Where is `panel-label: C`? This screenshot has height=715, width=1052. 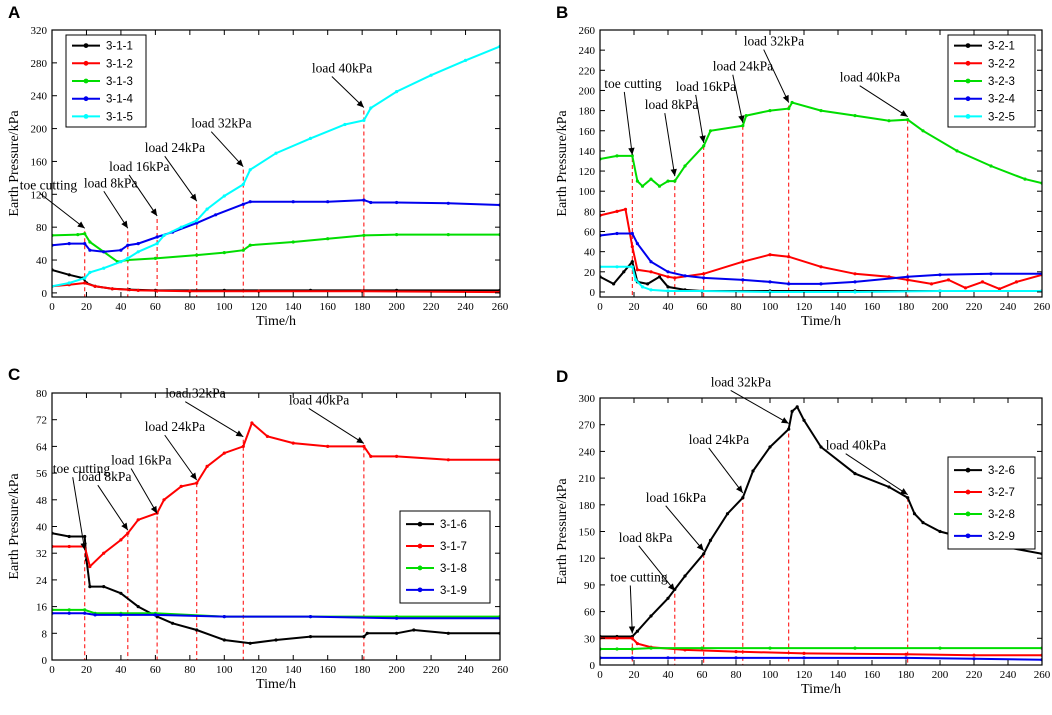
panel-label: C is located at coordinates (14, 374).